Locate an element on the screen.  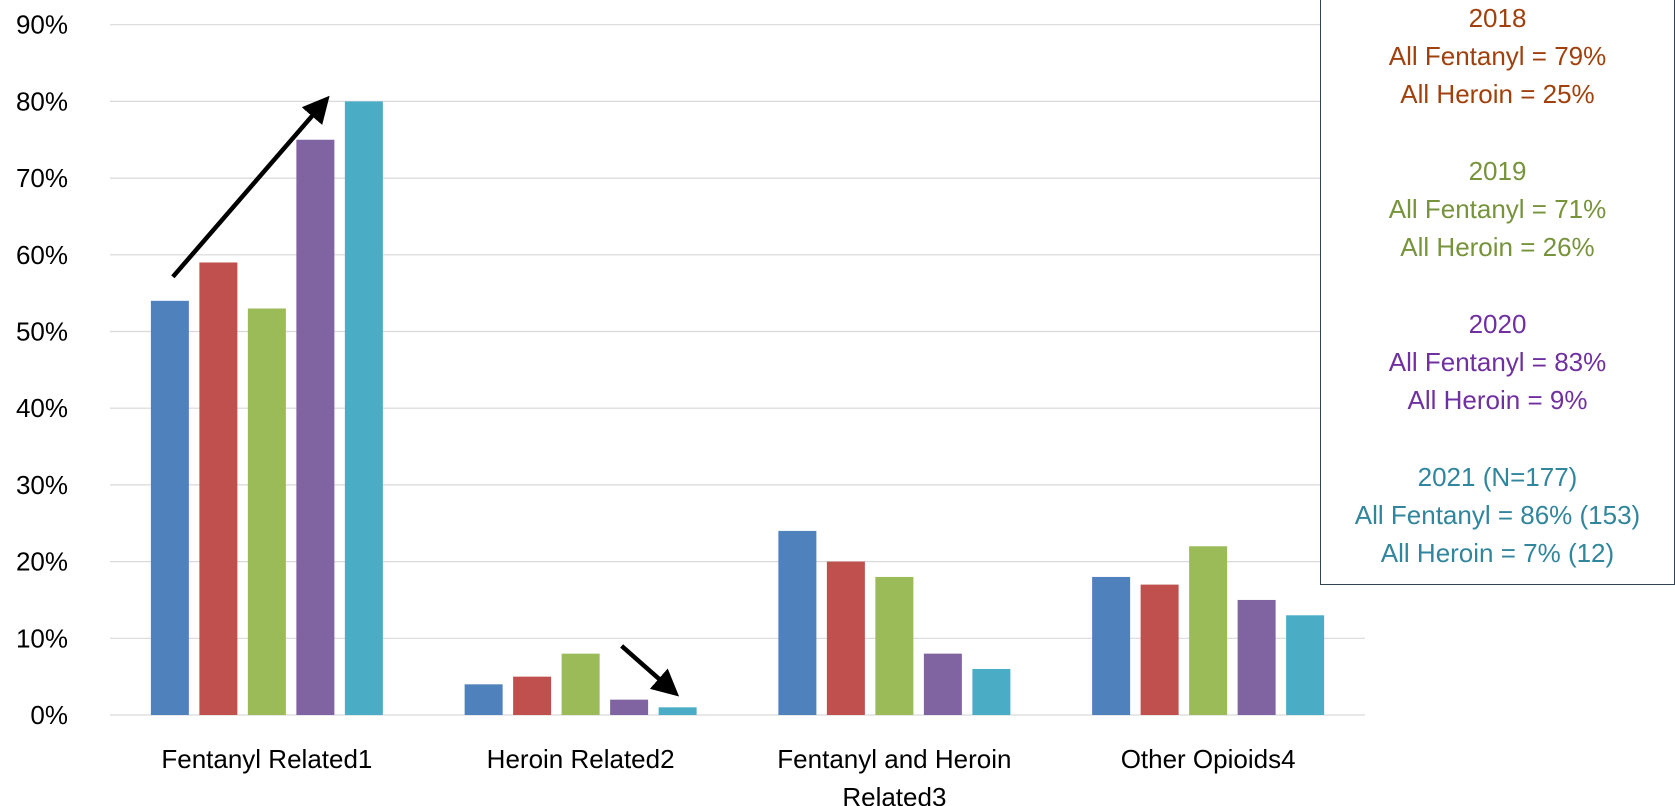
trend-arrow-down is located at coordinates (650, 670).